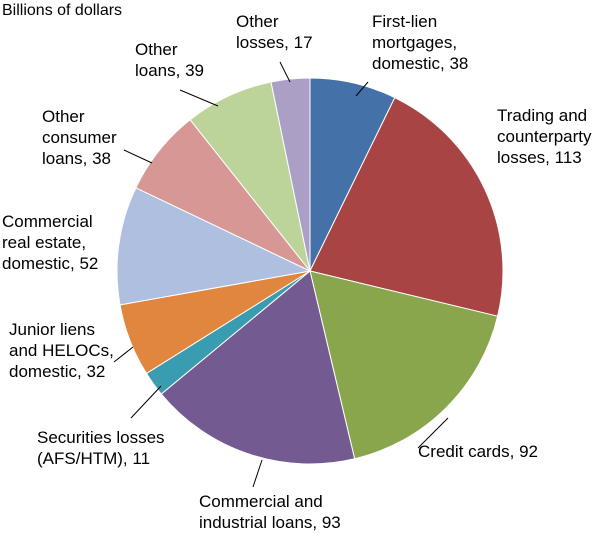 The width and height of the screenshot is (600, 537). I want to click on slice-label-9: Other loans, 39, so click(169, 60).